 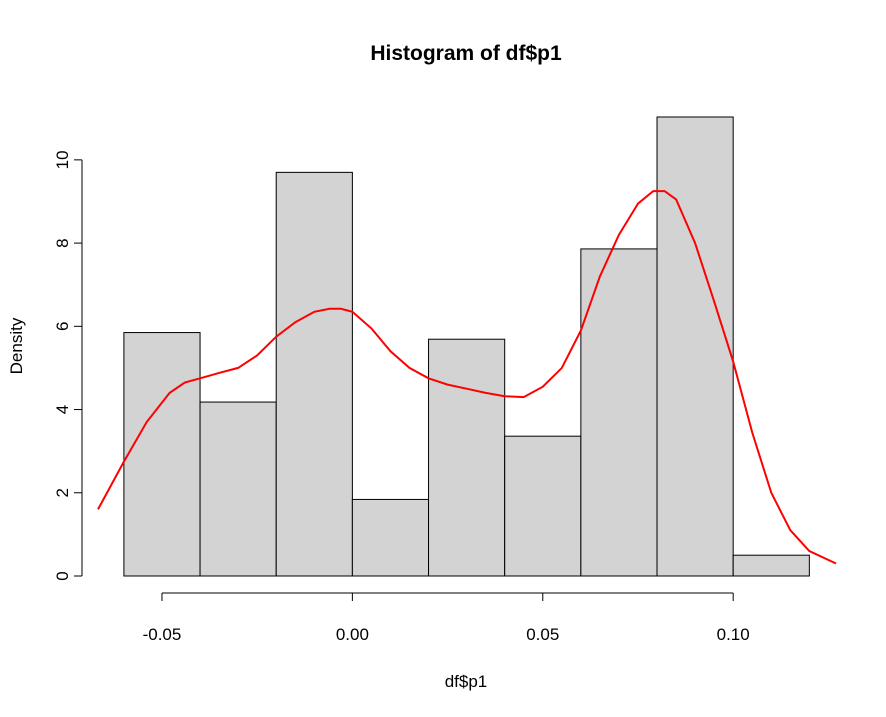 I want to click on x-tick-label: 0.10, so click(x=733, y=634).